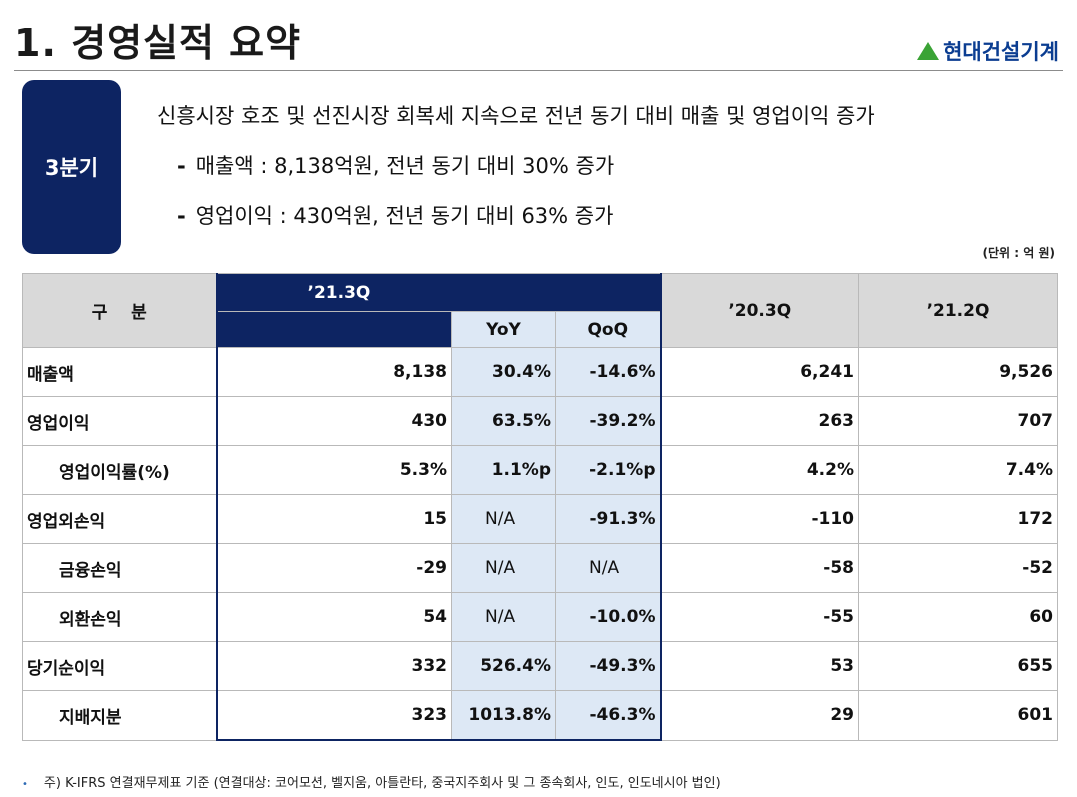  I want to click on cell-qoq: N/A, so click(608, 568).